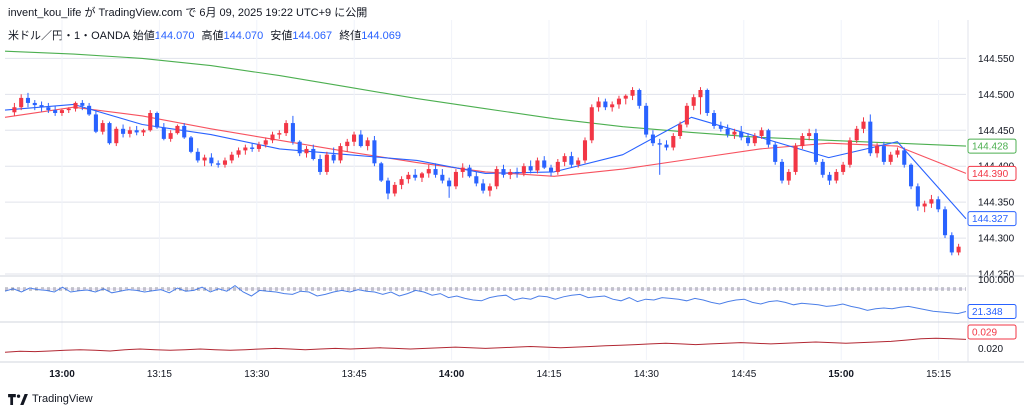 The width and height of the screenshot is (1024, 413). Describe the element at coordinates (143, 36) in the screenshot. I see `open-label: 始値` at that location.